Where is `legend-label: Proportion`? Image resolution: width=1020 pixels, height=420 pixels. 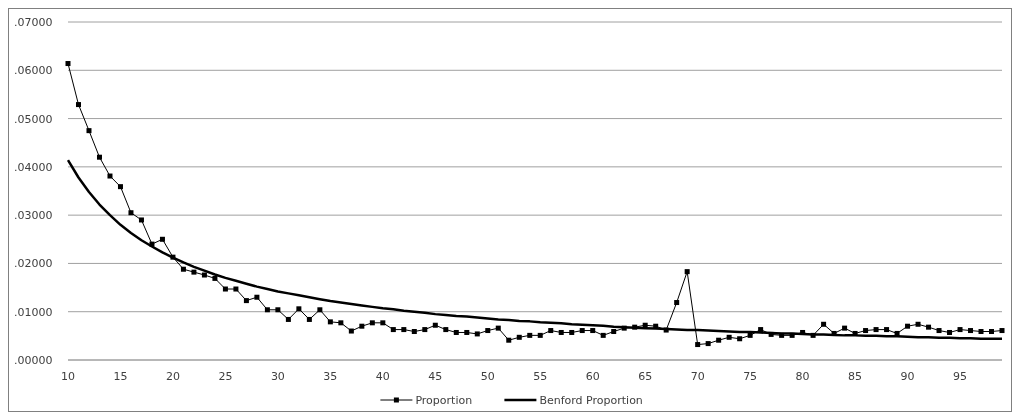 legend-label: Proportion is located at coordinates (444, 400).